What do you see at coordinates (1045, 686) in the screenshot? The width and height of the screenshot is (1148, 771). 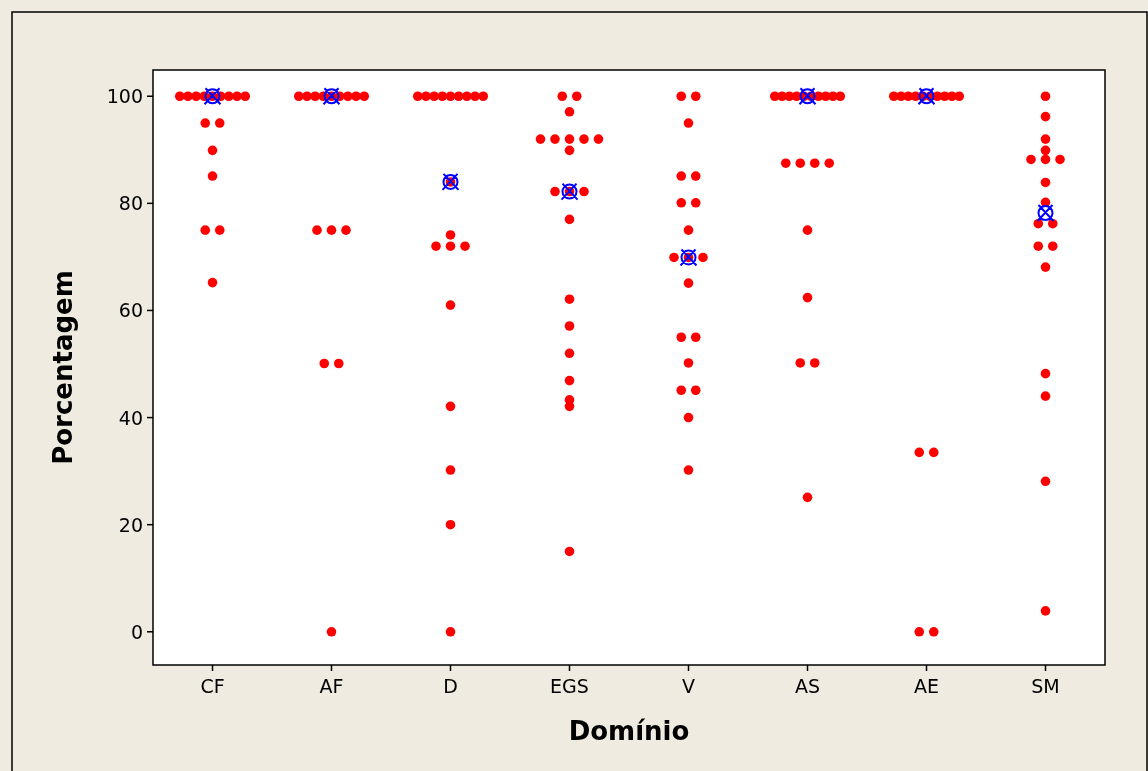 I see `x-tick-label: SM` at bounding box center [1045, 686].